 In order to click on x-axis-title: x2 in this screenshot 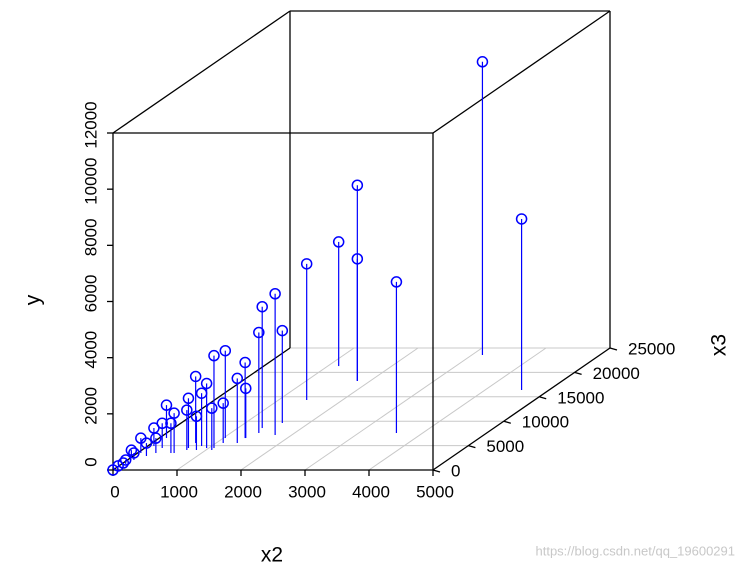, I will do `click(272, 555)`.